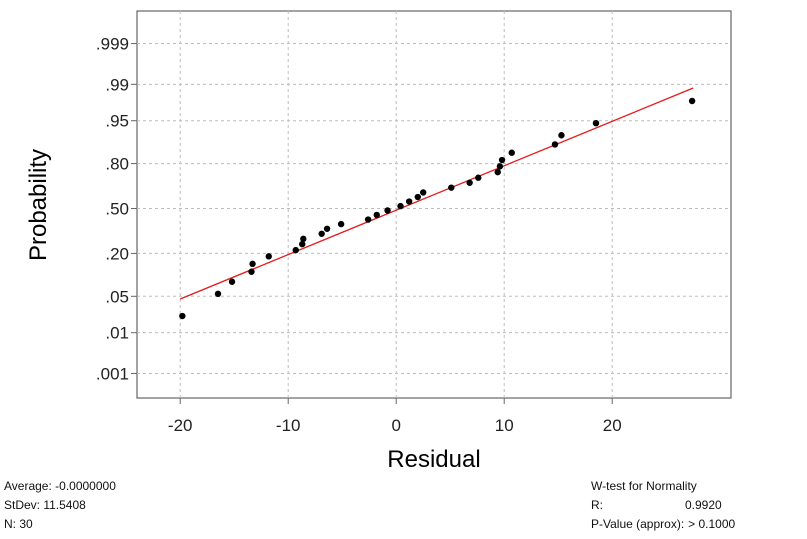  Describe the element at coordinates (638, 524) in the screenshot. I see `p-value-label: P-Value (approx):` at that location.